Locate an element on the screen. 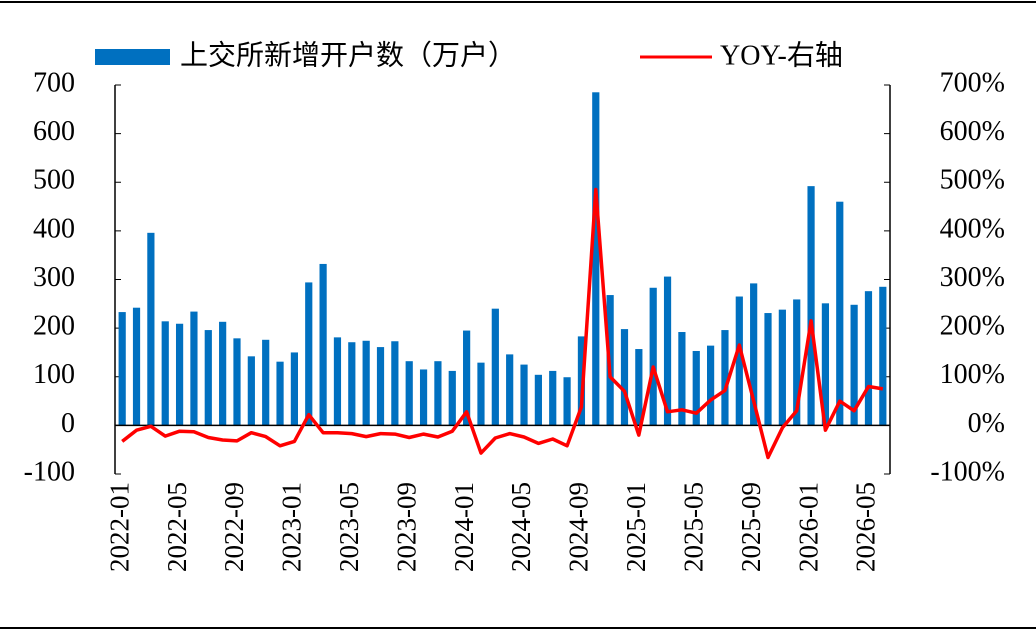 This screenshot has width=1036, height=640. y2-tick-label: 500% is located at coordinates (972, 180).